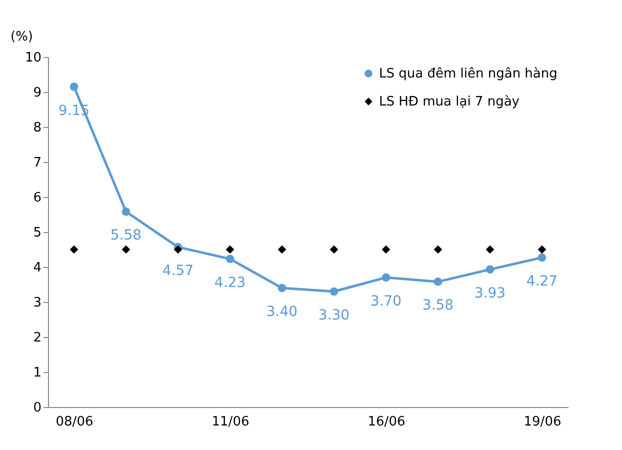  I want to click on x-tick-label: 11/06, so click(231, 422).